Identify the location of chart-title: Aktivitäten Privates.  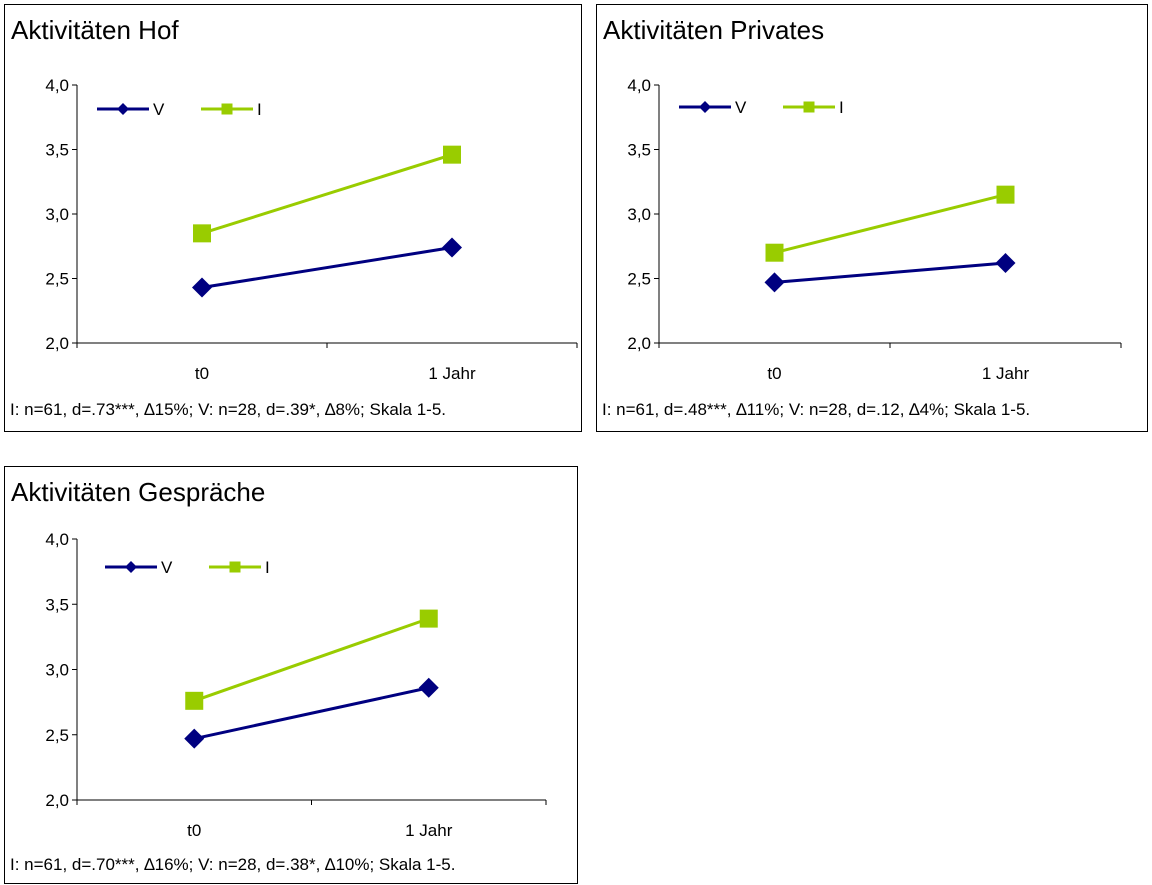
(713, 30).